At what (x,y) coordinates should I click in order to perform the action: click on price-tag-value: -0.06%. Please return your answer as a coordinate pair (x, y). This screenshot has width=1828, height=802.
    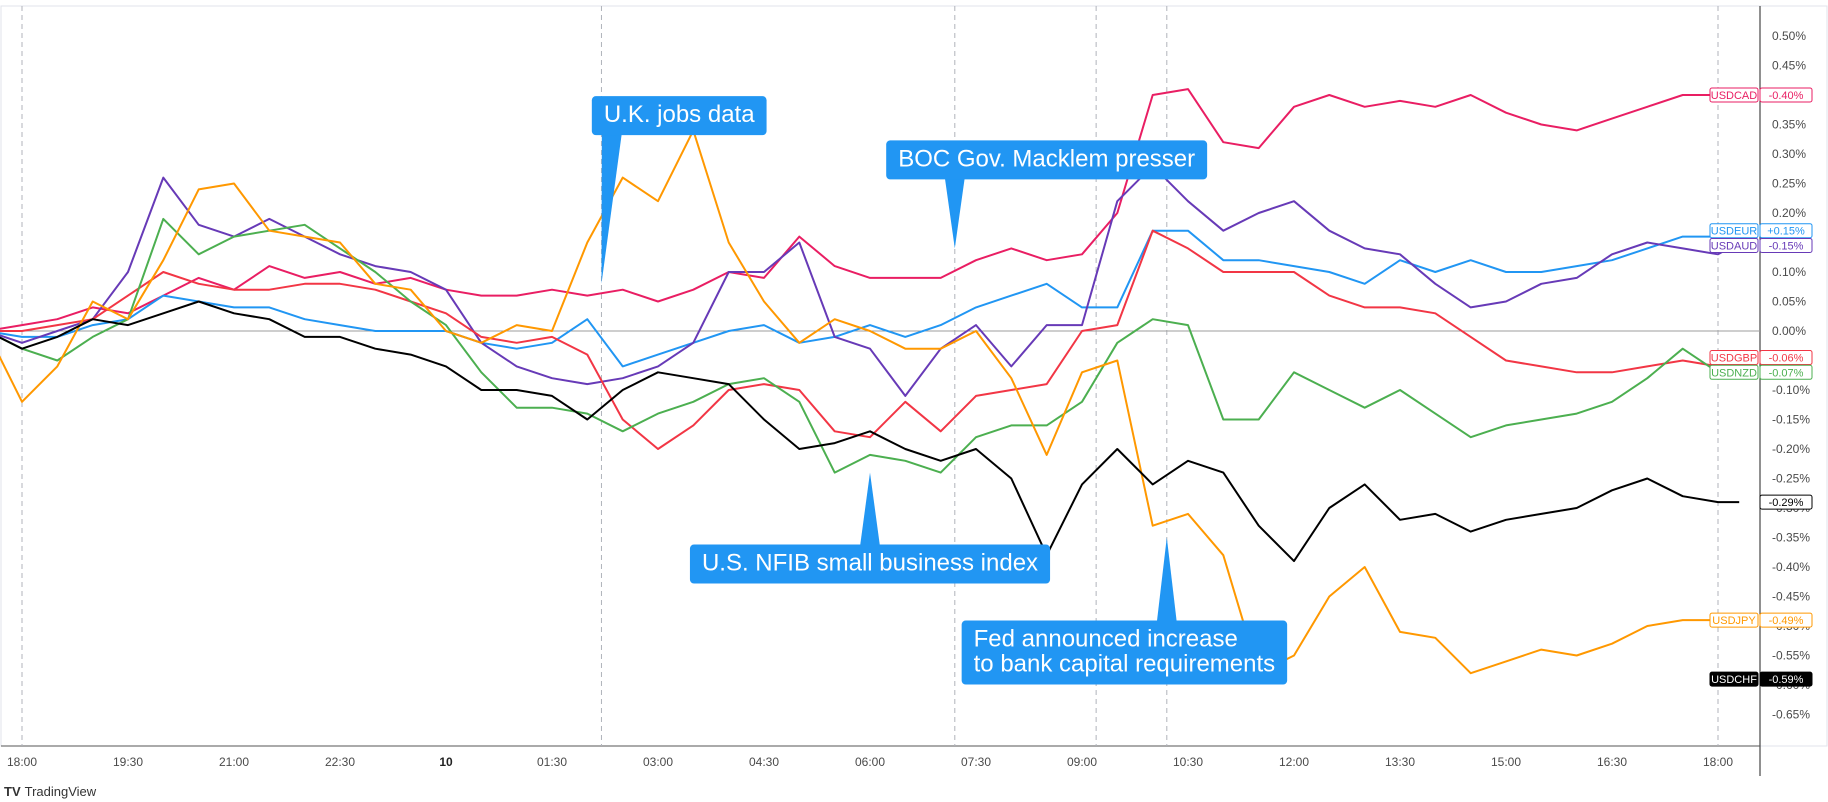
    Looking at the image, I should click on (1786, 359).